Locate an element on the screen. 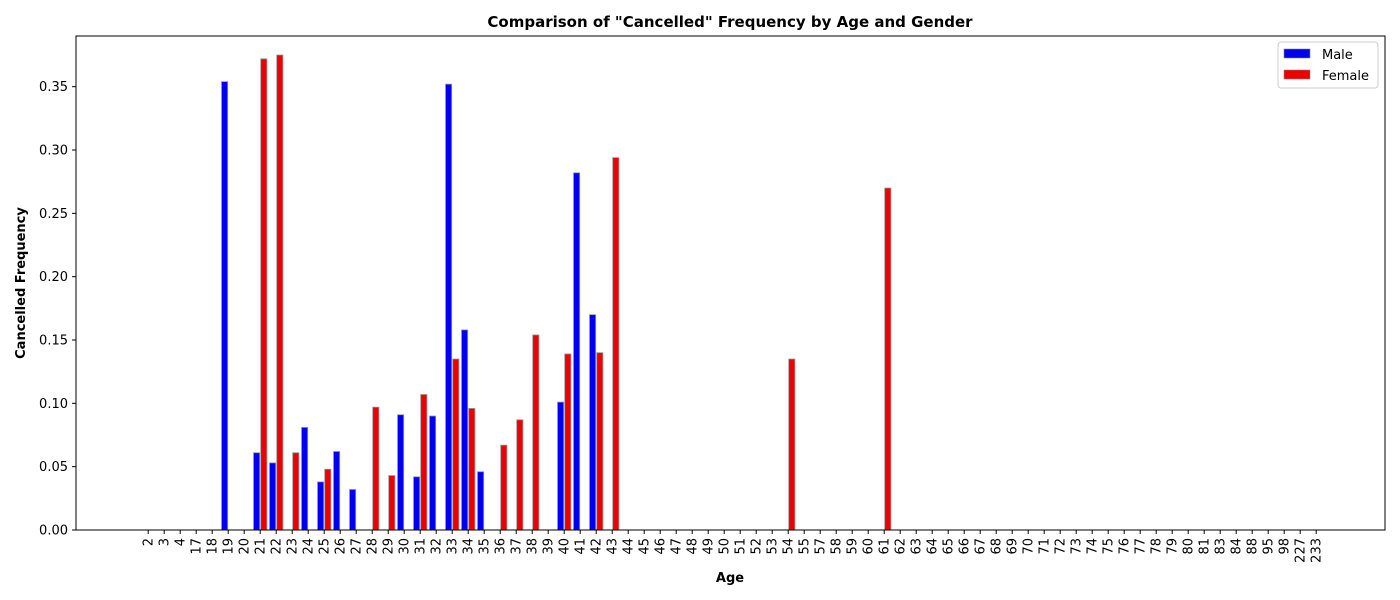  x-tick-label: 61 is located at coordinates (885, 546).